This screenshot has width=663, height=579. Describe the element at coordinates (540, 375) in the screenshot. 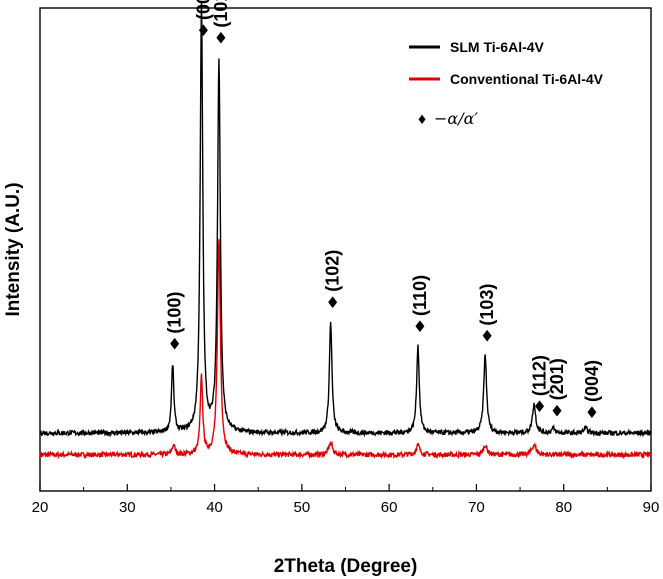

I see `peak-label: (112)` at that location.